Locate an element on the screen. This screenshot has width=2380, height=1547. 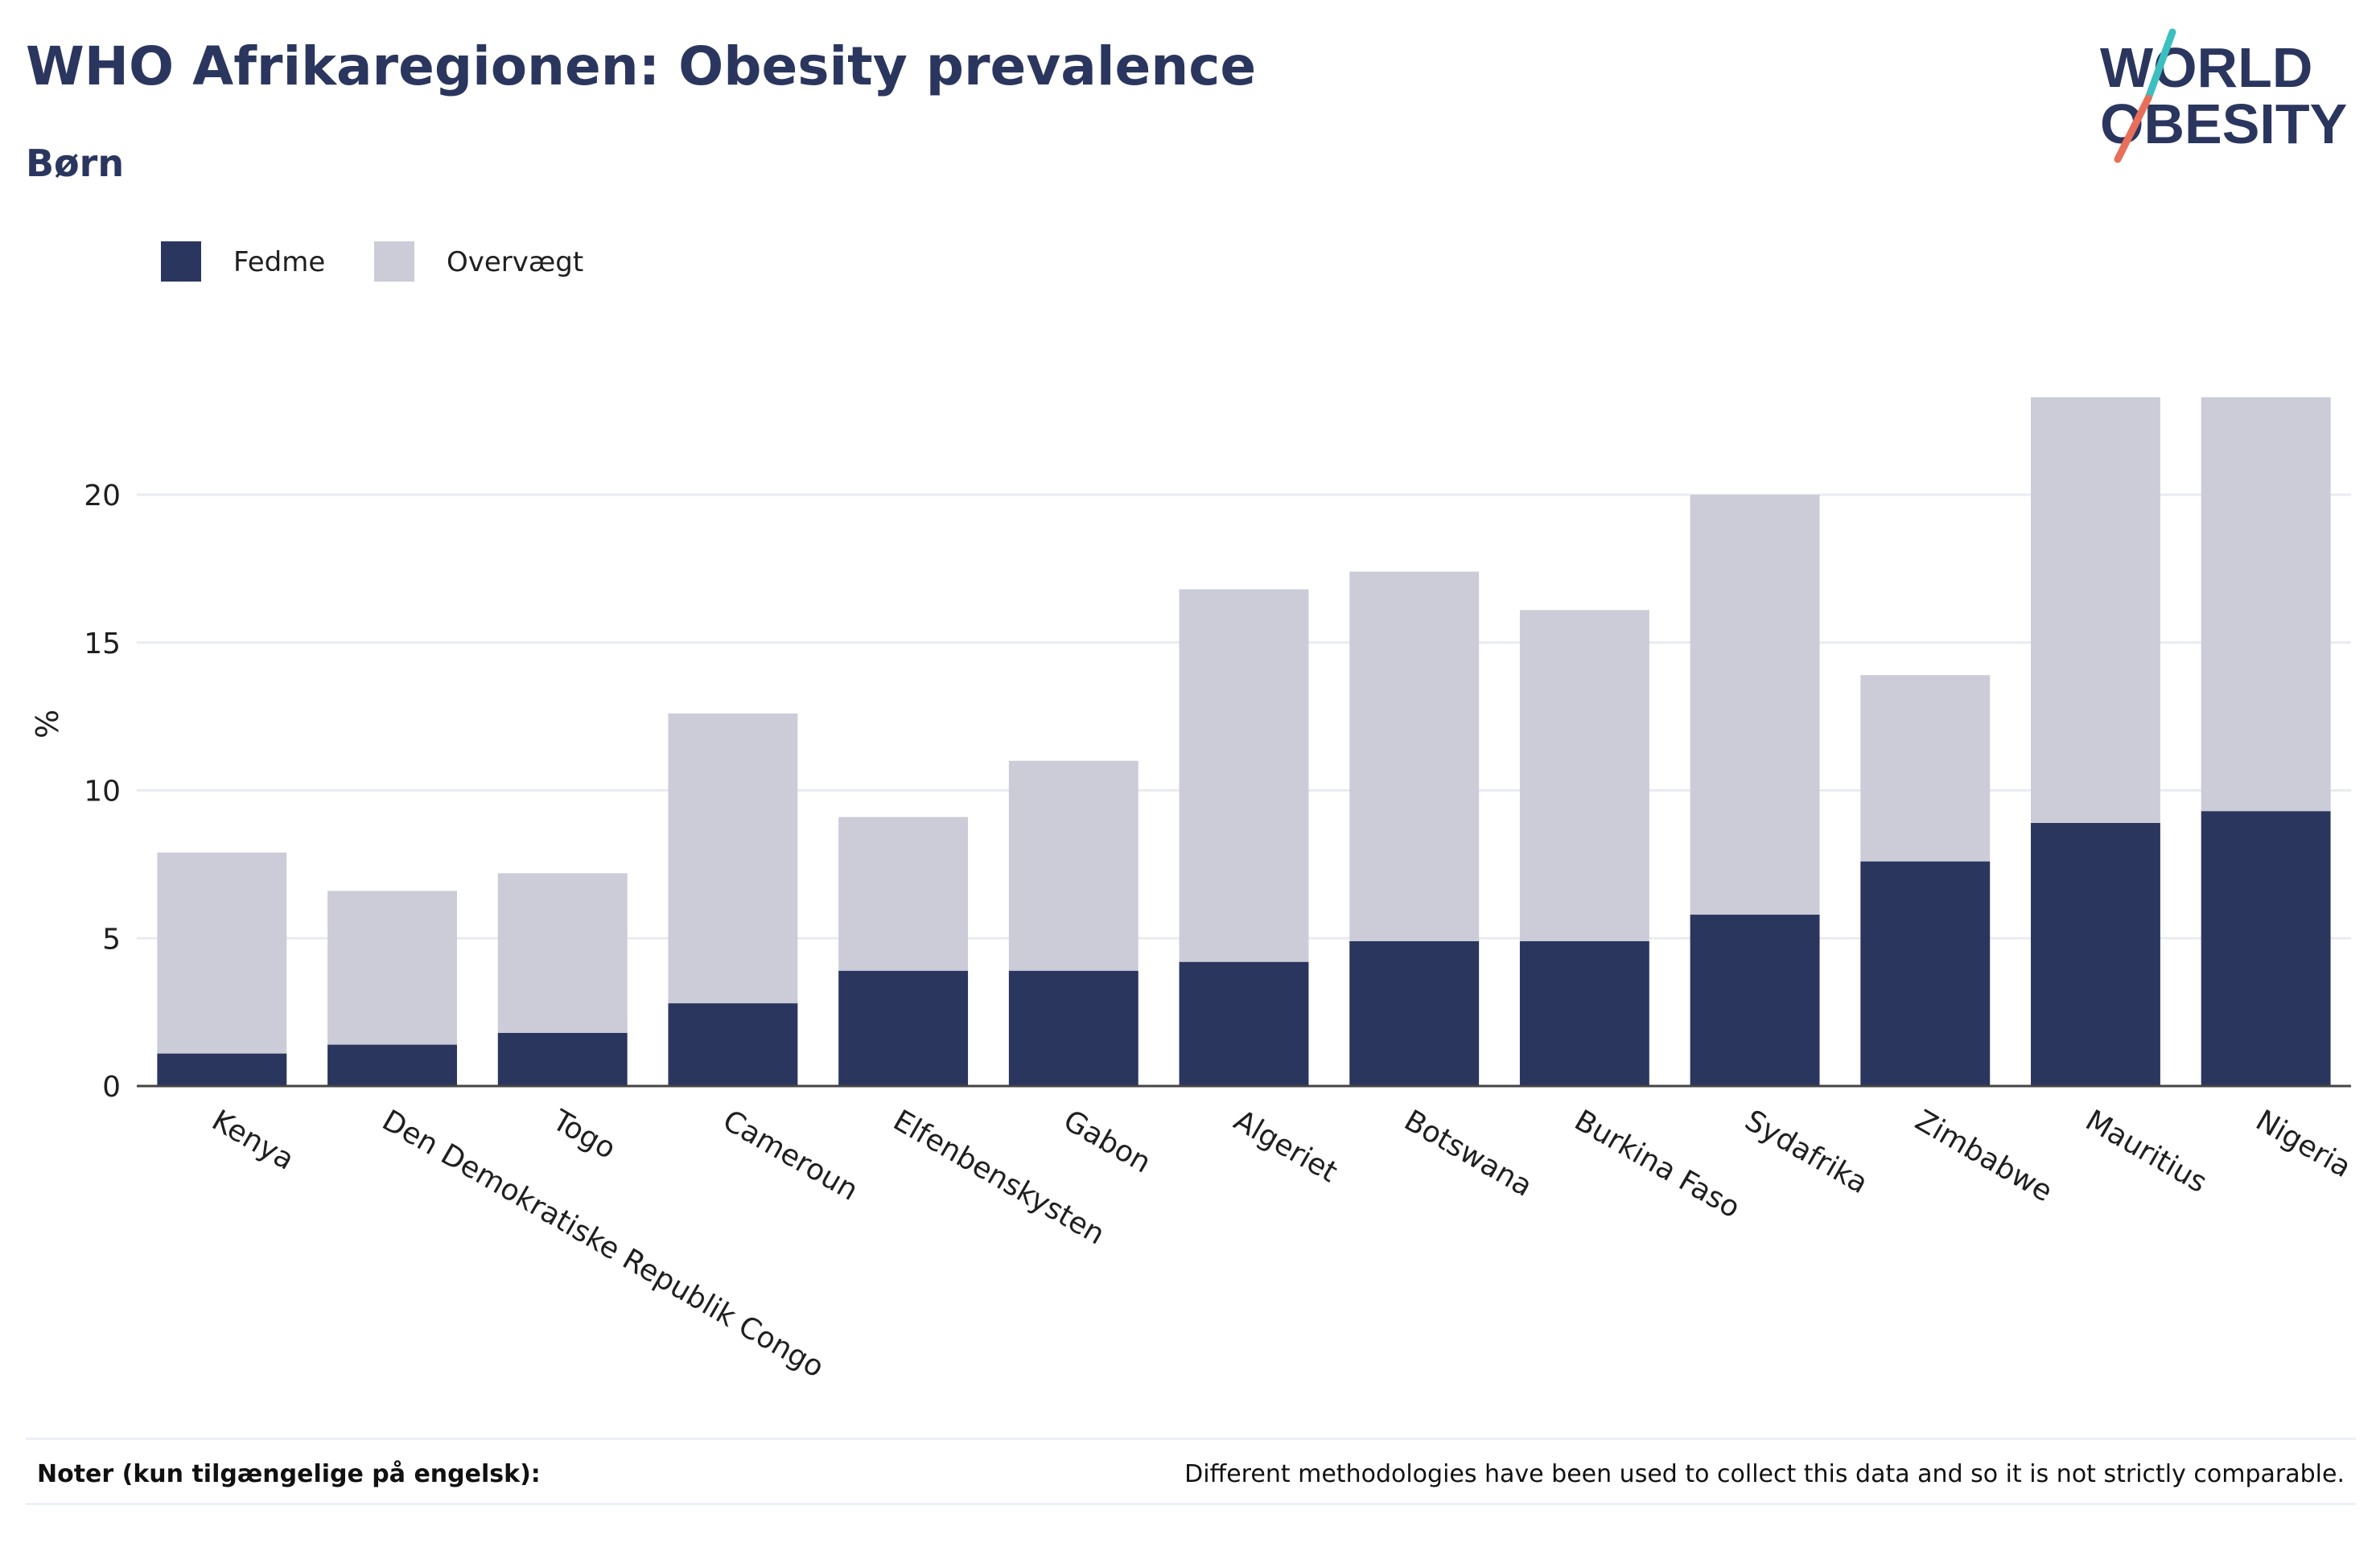
x-tick-label: Sydafrika is located at coordinates (1807, 1152).